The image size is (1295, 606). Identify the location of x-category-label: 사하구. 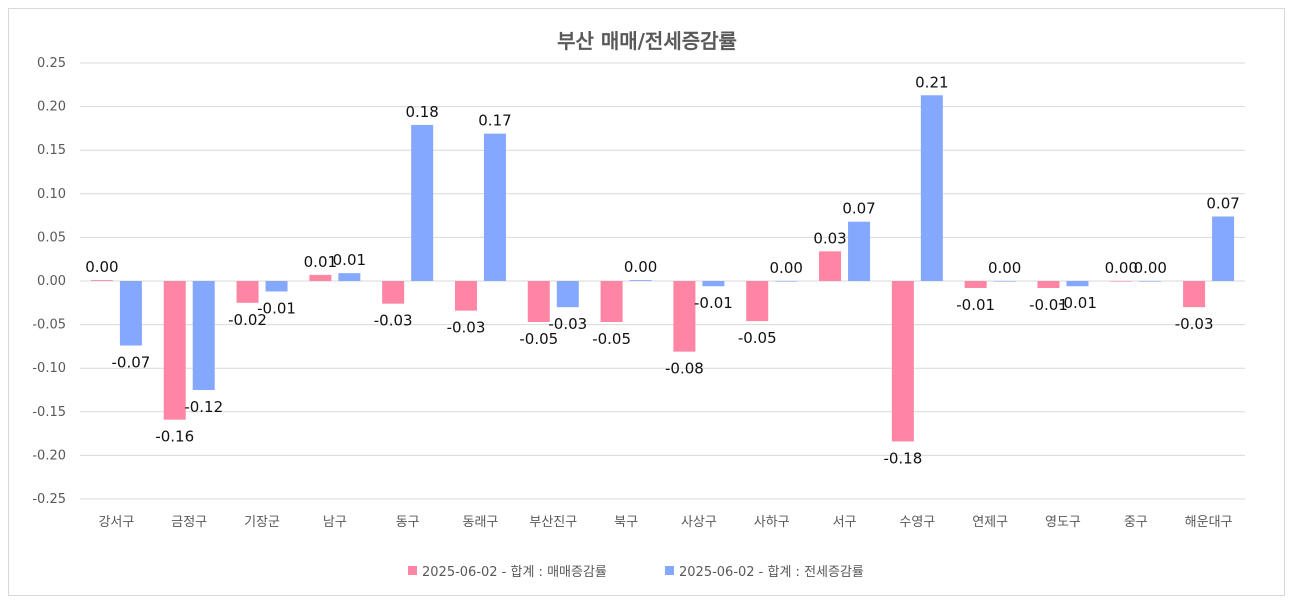
(772, 522).